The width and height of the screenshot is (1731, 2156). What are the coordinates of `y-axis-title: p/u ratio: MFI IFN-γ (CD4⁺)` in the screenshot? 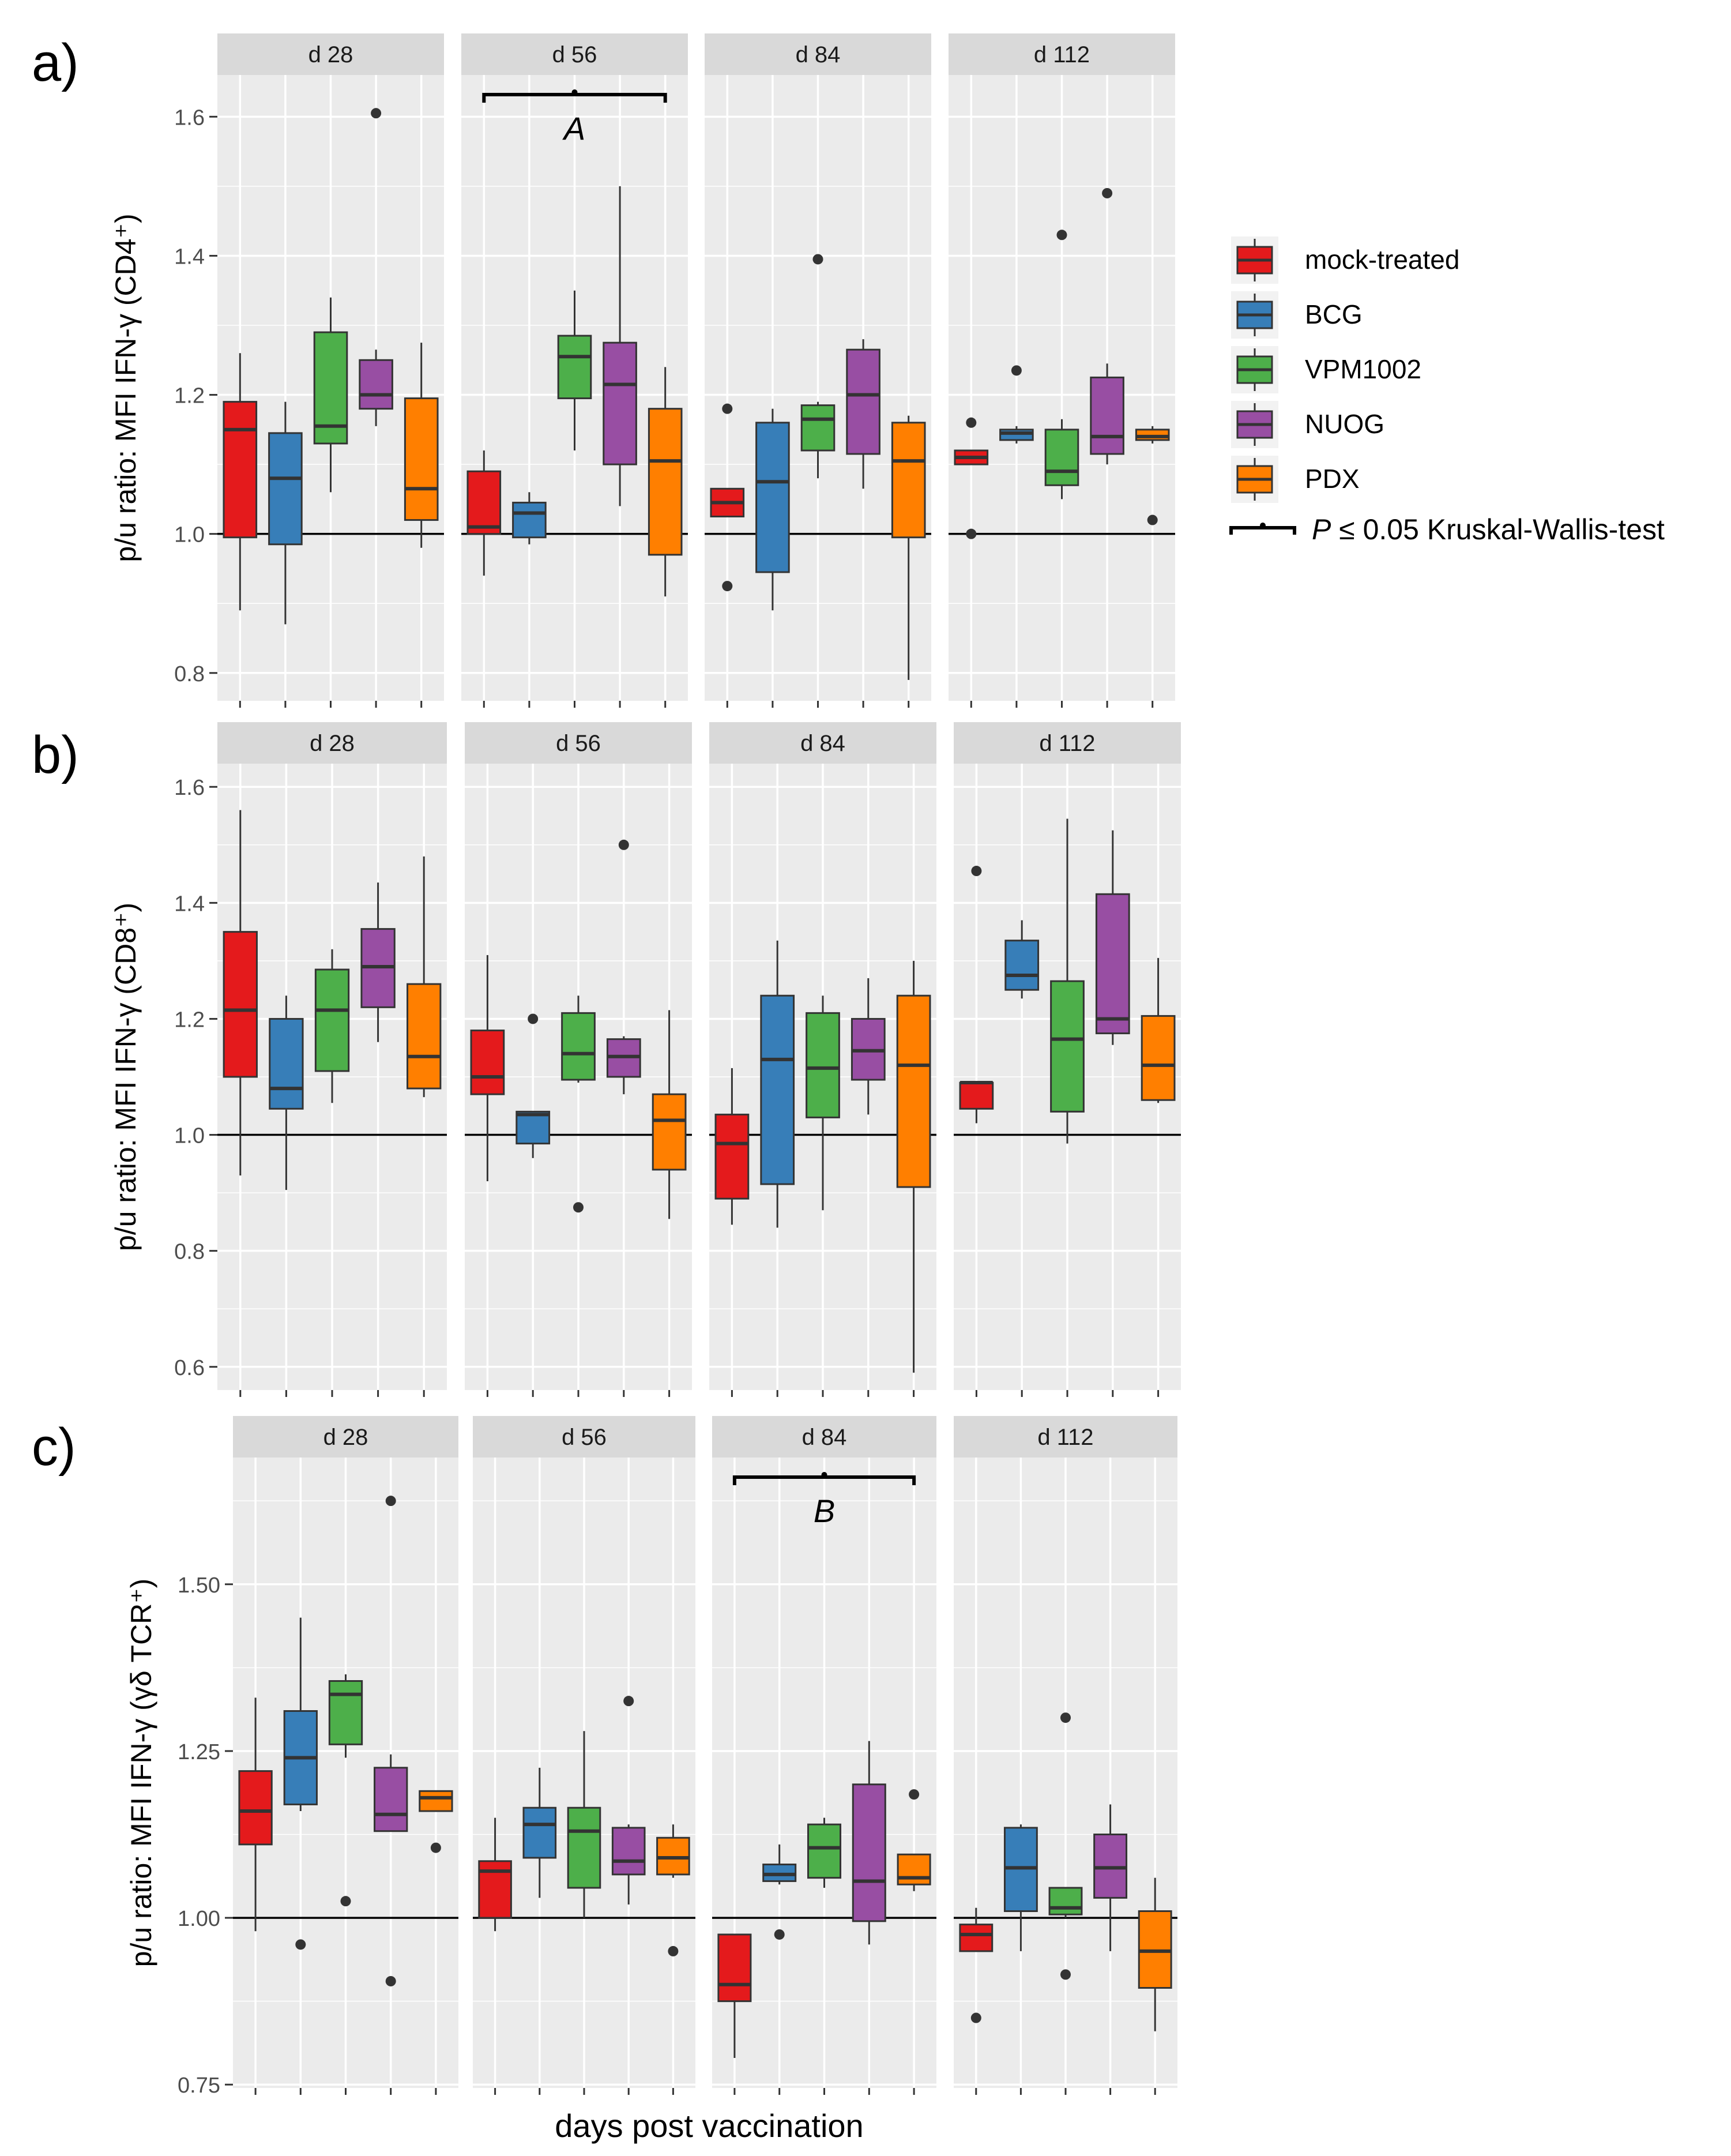 It's located at (126, 387).